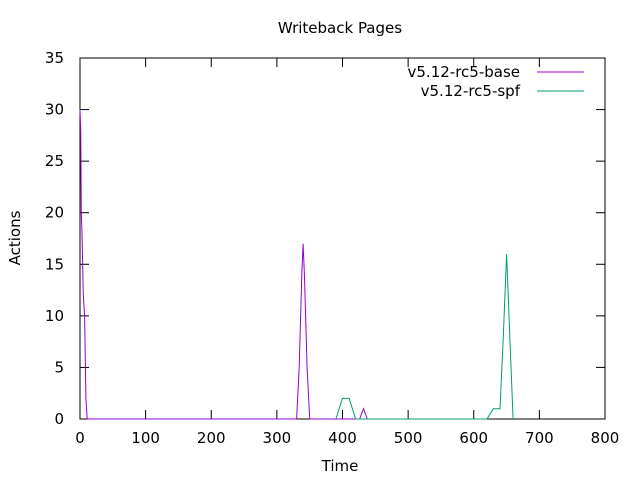 This screenshot has width=640, height=480. Describe the element at coordinates (473, 438) in the screenshot. I see `x-tick-label: 600` at that location.